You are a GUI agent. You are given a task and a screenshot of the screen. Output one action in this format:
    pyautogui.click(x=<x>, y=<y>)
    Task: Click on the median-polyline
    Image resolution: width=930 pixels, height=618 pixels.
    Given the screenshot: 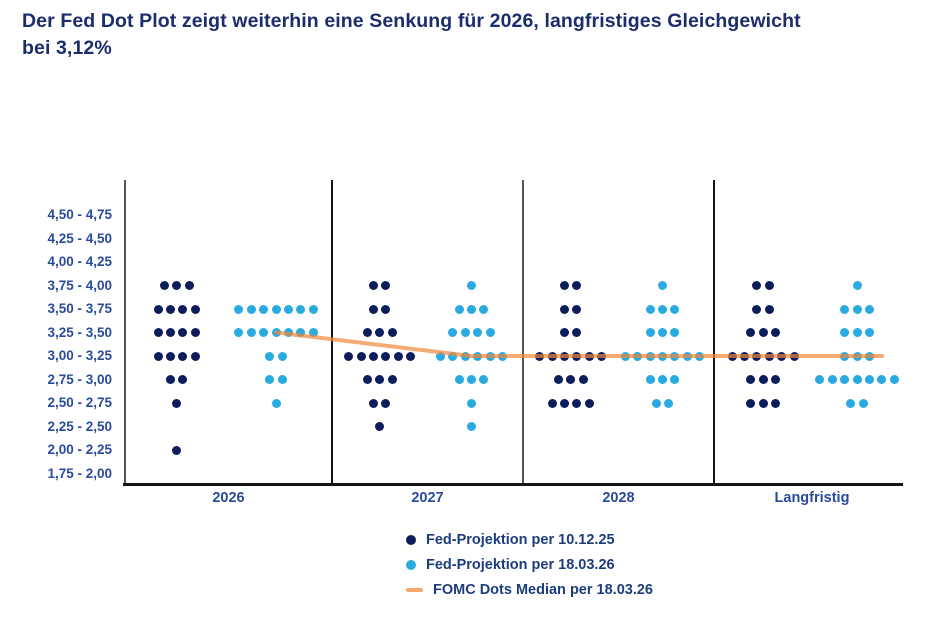 What is the action you would take?
    pyautogui.click(x=579, y=344)
    